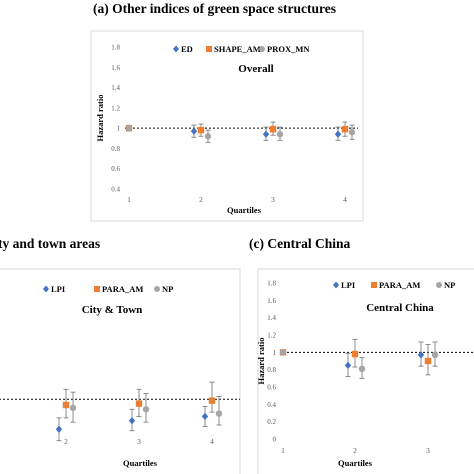  Describe the element at coordinates (112, 310) in the screenshot. I see `chart-title: City & Town` at that location.